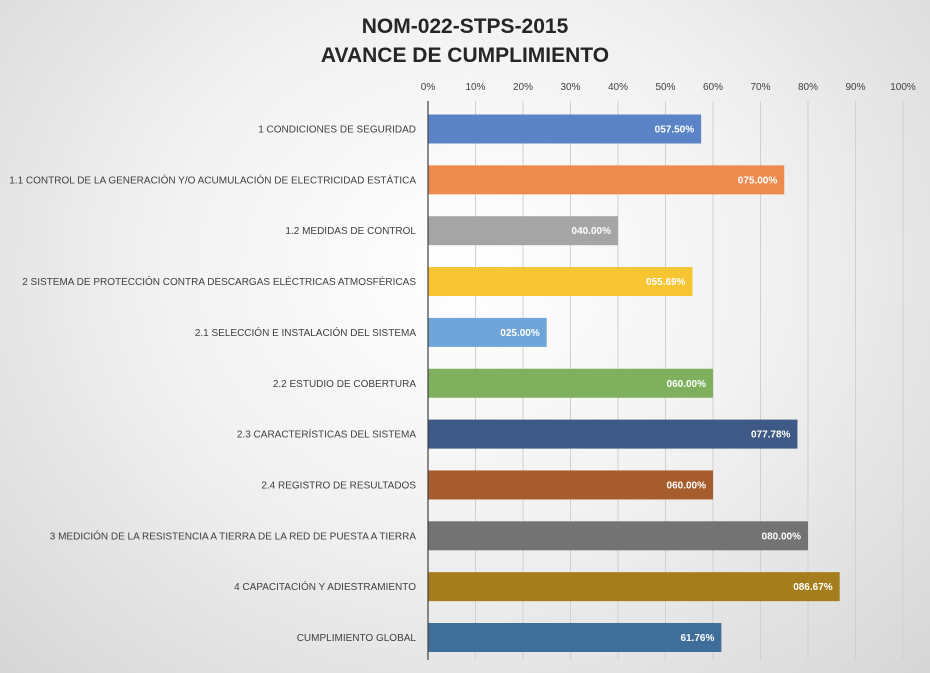  What do you see at coordinates (350, 231) in the screenshot?
I see `category-label: 1.2 MEDIDAS DE CONTROL` at bounding box center [350, 231].